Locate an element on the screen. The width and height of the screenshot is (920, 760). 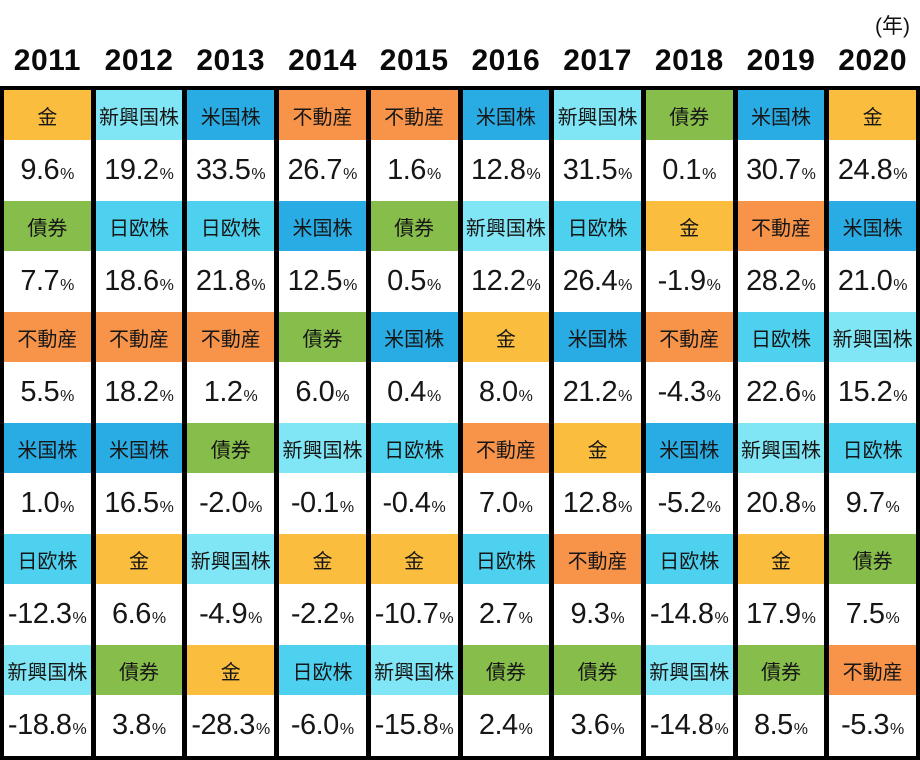
return-value: 12.5 is located at coordinates (315, 281).